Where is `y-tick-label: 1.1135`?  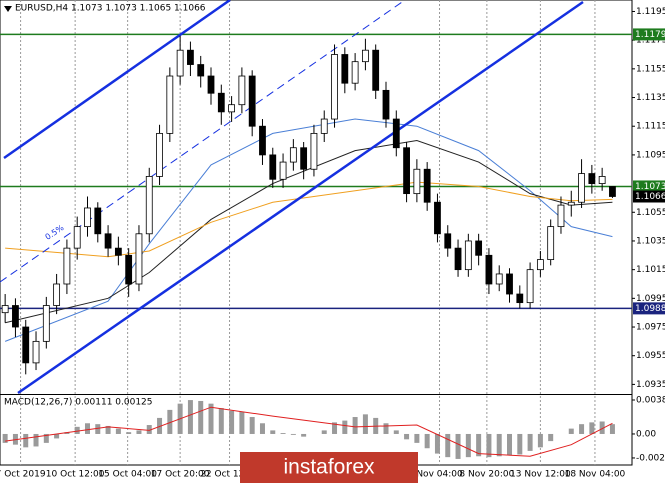 y-tick-label: 1.1135 is located at coordinates (650, 98).